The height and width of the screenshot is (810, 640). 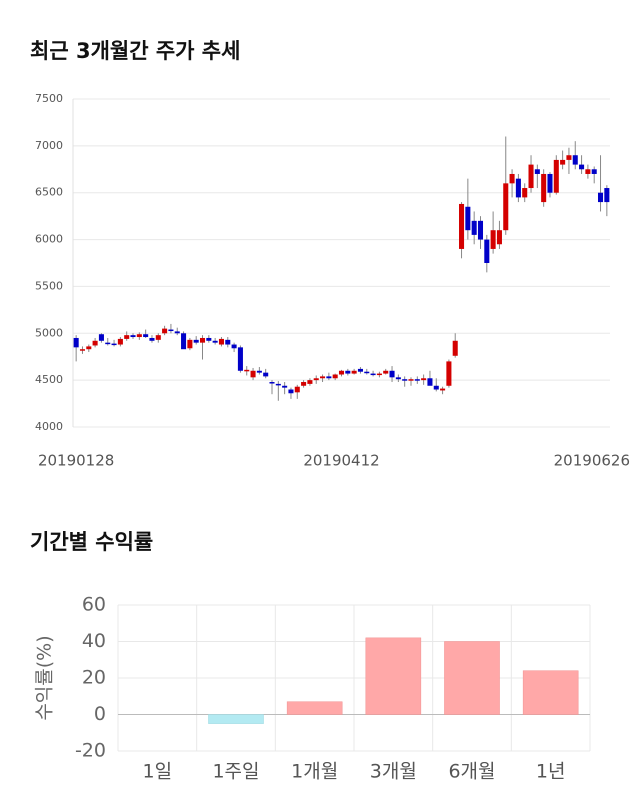 What do you see at coordinates (551, 772) in the screenshot?
I see `x-tick-label: 1년` at bounding box center [551, 772].